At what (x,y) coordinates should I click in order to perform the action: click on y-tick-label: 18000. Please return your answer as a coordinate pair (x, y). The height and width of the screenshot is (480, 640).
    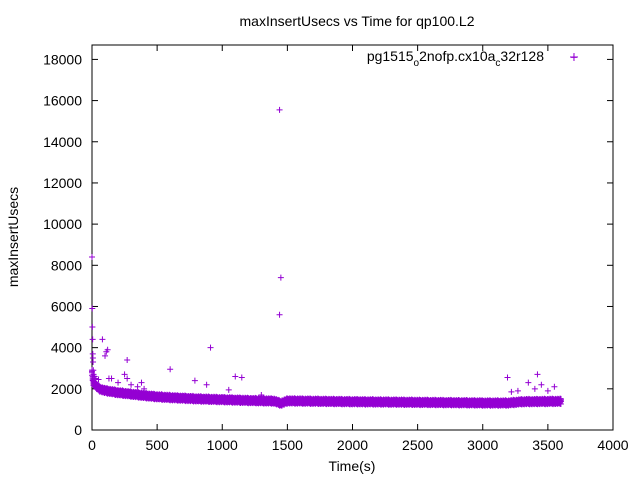
    Looking at the image, I should click on (62, 59).